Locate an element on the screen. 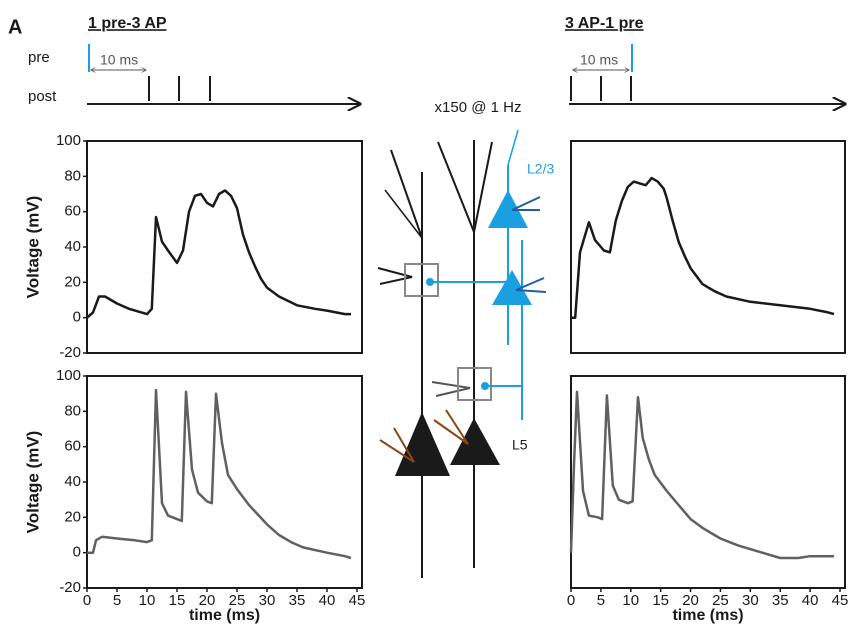 Image resolution: width=858 pixels, height=628 pixels. right-title: 3 AP-1 pre is located at coordinates (604, 23).